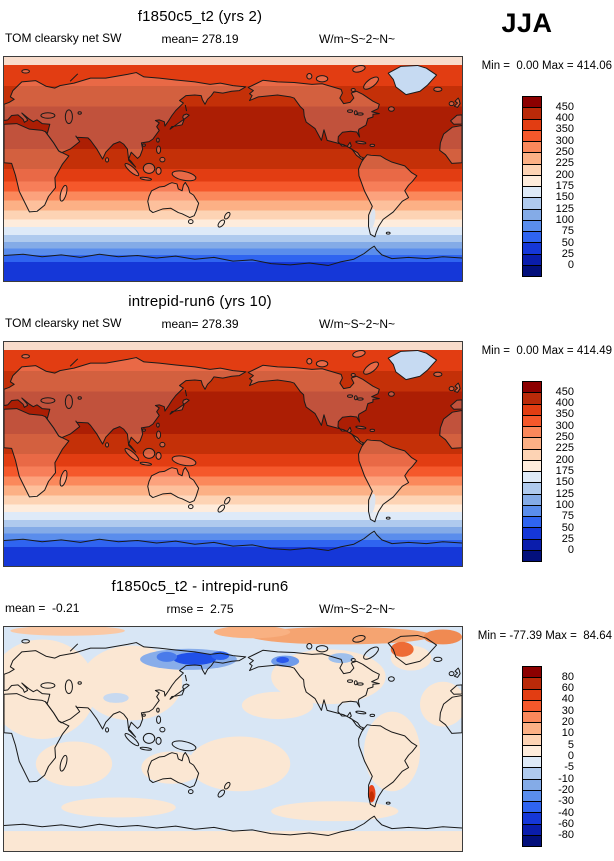 Image resolution: width=614 pixels, height=861 pixels. Describe the element at coordinates (567, 676) in the screenshot. I see `colorbar-tick-label: 80` at that location.